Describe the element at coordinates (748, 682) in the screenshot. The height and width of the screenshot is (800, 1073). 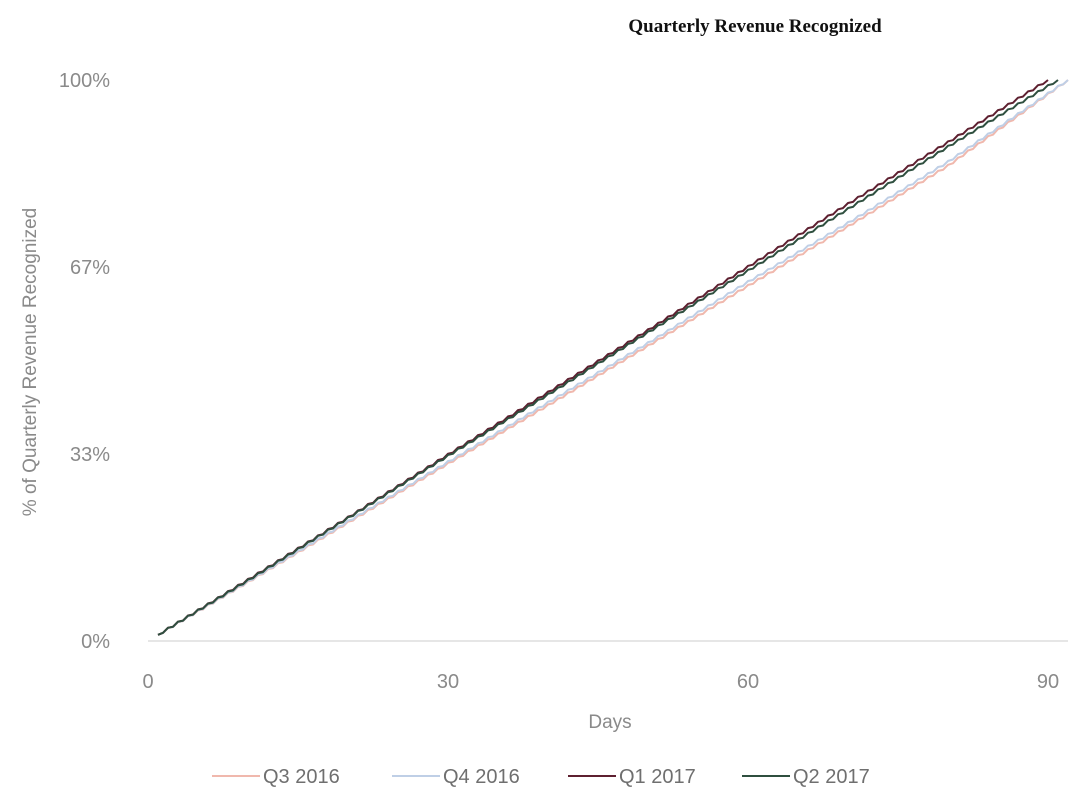
I see `x-tick-label: 60` at that location.